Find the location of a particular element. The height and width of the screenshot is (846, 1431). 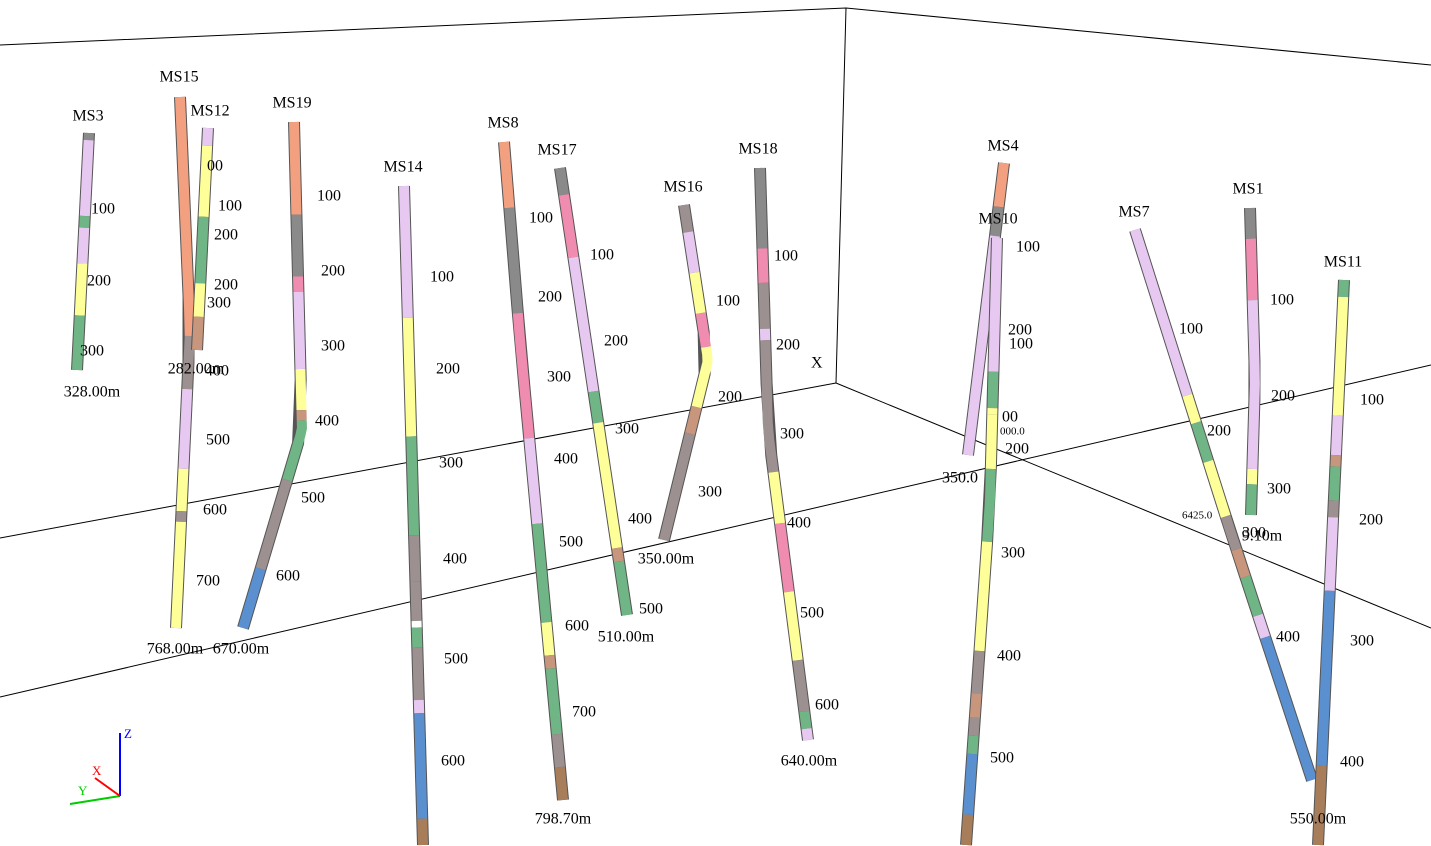

well-name: MS3 is located at coordinates (87, 116).